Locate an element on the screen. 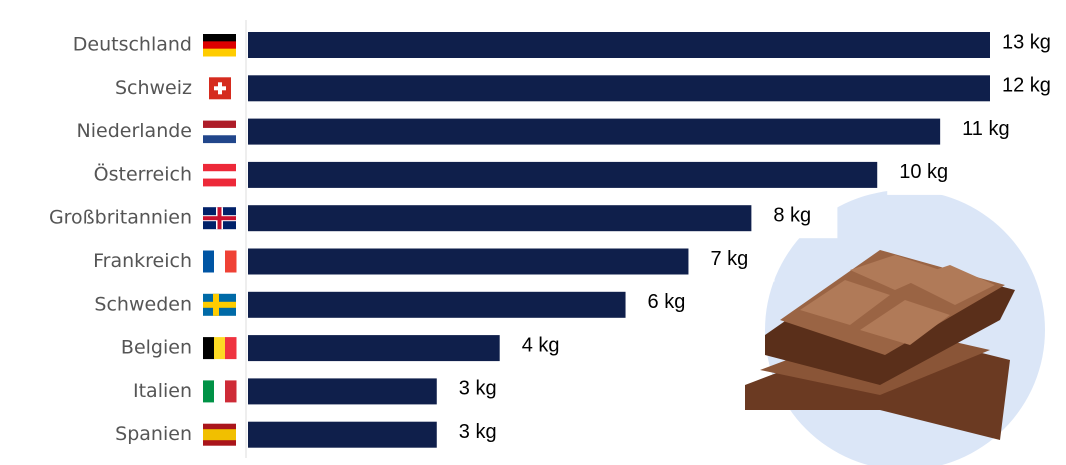 The height and width of the screenshot is (465, 1066). category-label: Niederlande is located at coordinates (134, 131).